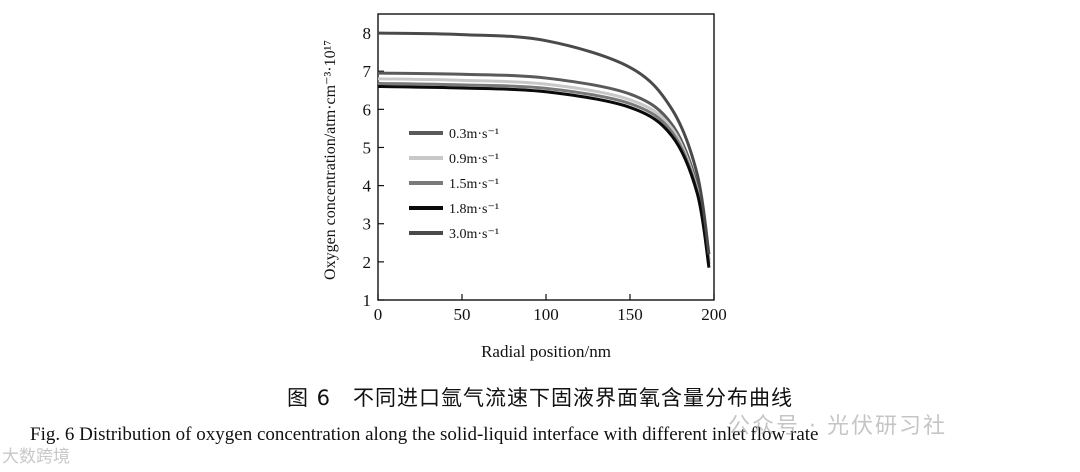 The image size is (1080, 472). Describe the element at coordinates (546, 351) in the screenshot. I see `x-axis-label: Radial position/nm` at that location.